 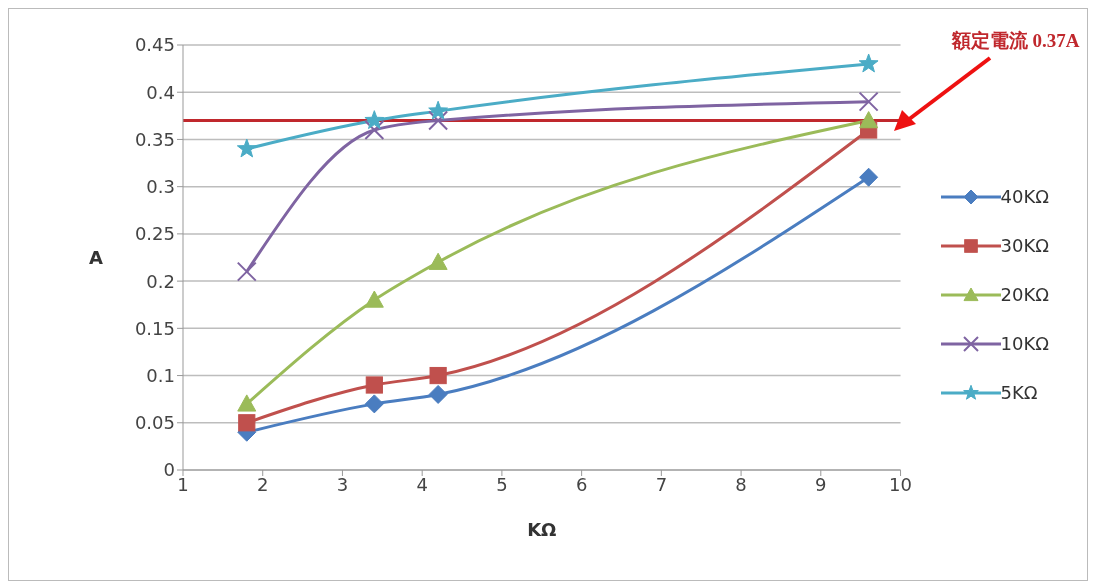 What do you see at coordinates (154, 423) in the screenshot?
I see `y-tick-label: 0.05` at bounding box center [154, 423].